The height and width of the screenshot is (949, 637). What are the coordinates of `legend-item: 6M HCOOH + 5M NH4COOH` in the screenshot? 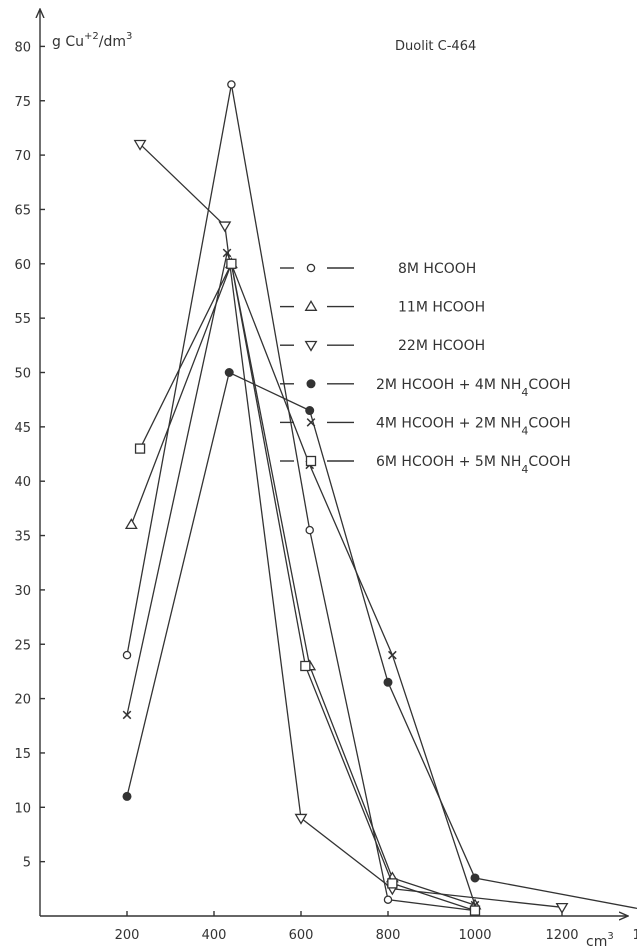 It's located at (425, 465).